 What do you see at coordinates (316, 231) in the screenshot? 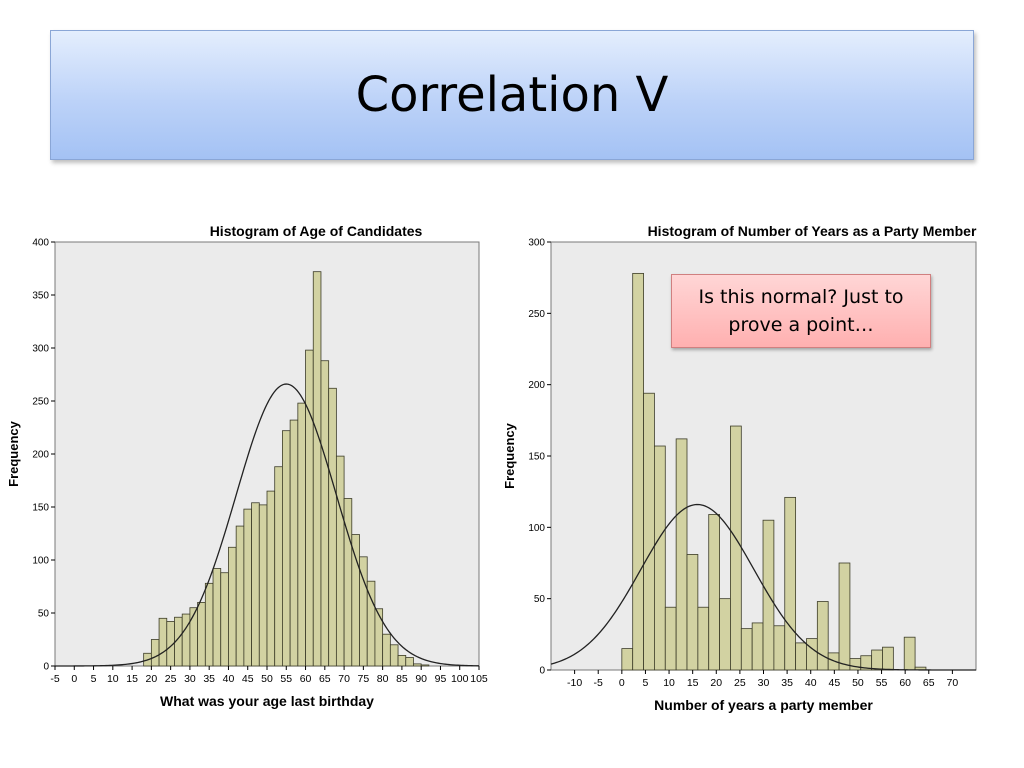
I see `chart-title: Histogram of Age of Candidates` at bounding box center [316, 231].